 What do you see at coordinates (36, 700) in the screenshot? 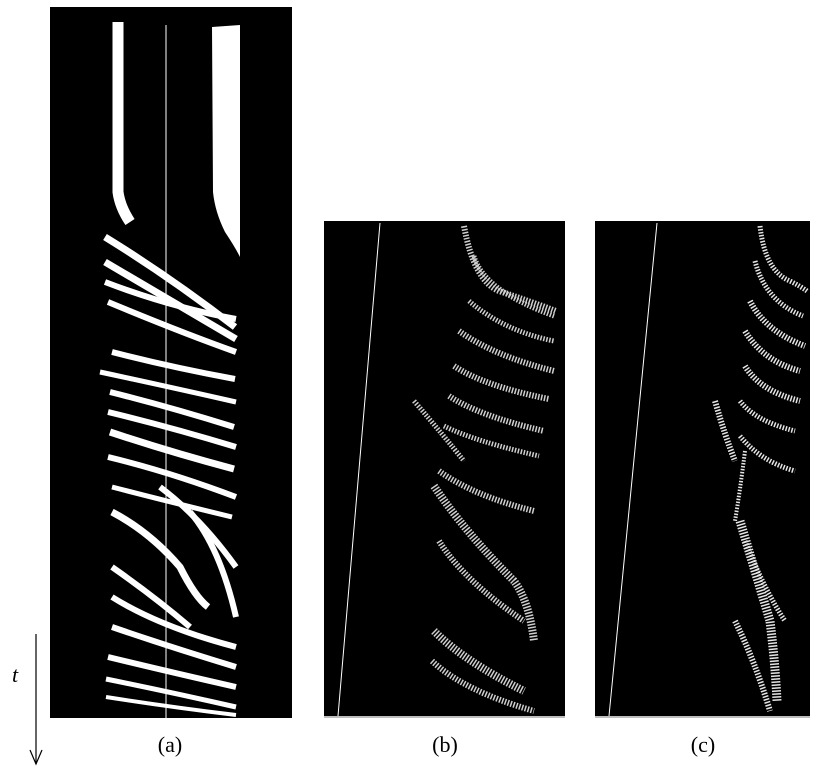
I see `time-axis-arrow` at bounding box center [36, 700].